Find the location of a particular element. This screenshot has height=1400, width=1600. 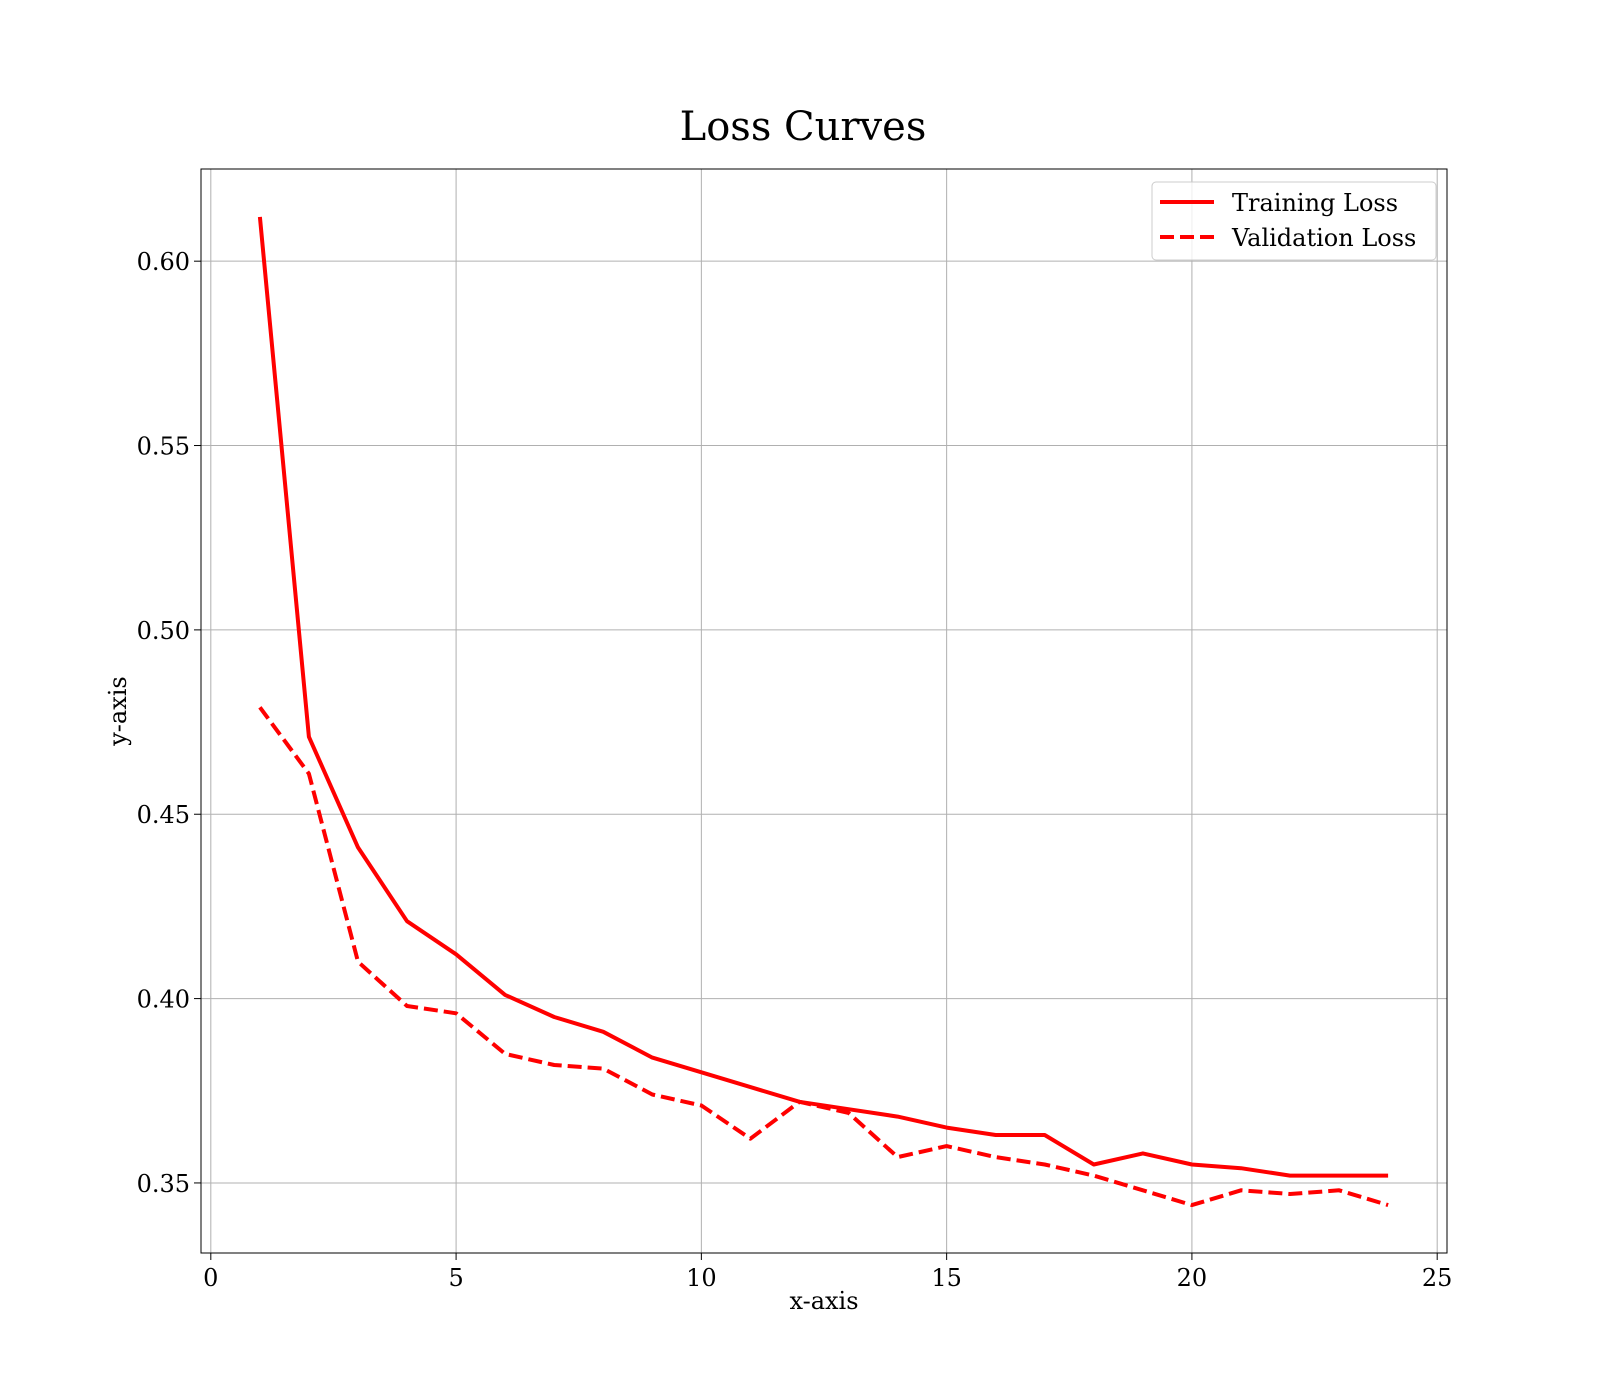

legend: Training Loss Validation Loss is located at coordinates (1294, 221).